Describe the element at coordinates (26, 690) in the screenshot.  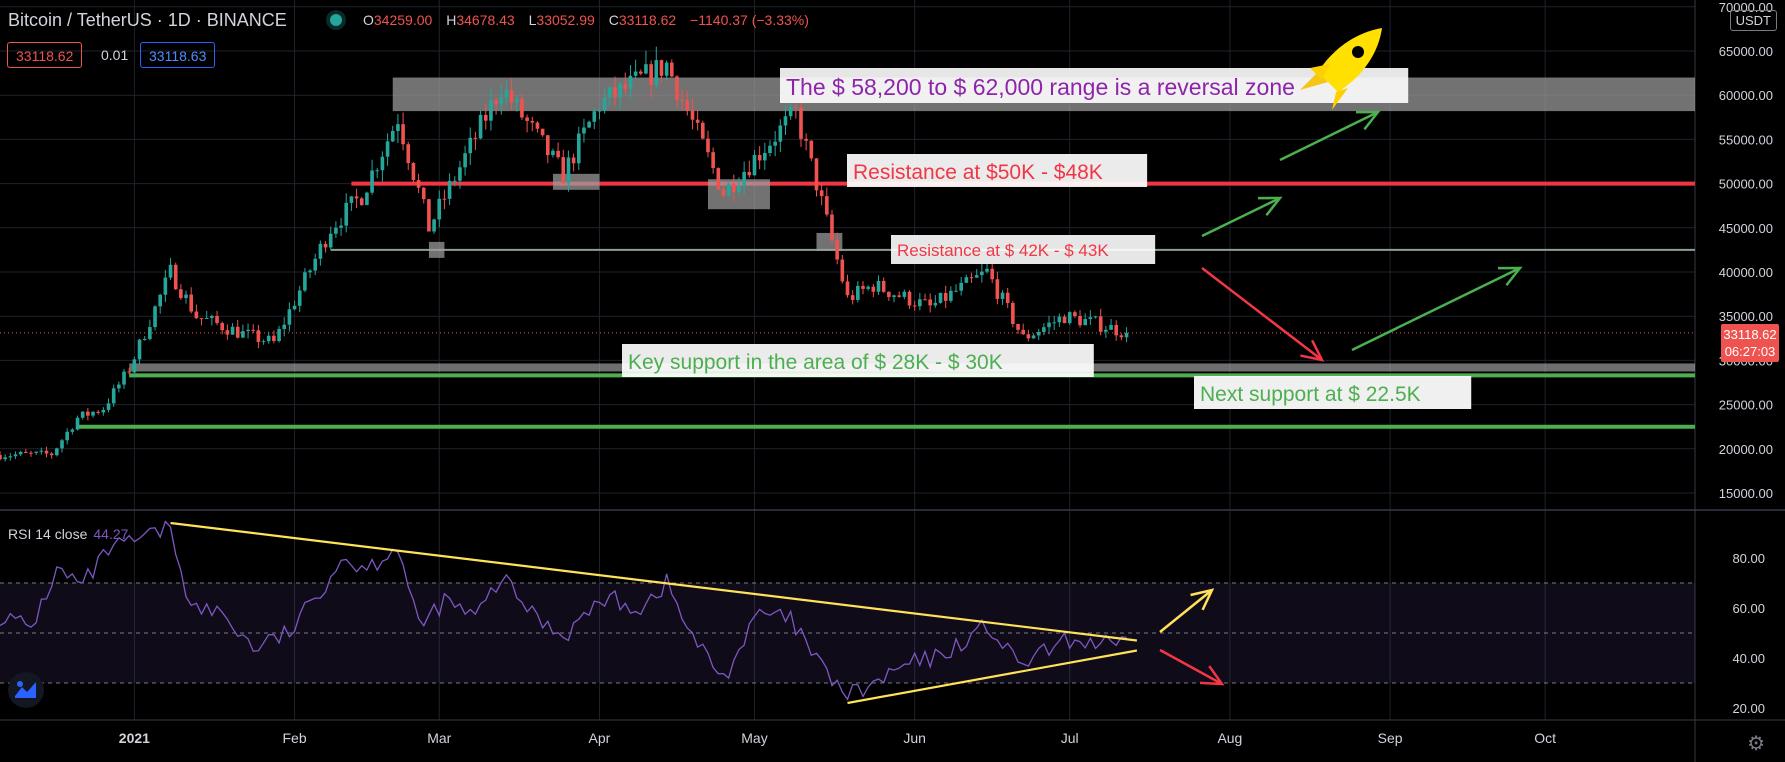
I see `tradingview-logo-icon` at that location.